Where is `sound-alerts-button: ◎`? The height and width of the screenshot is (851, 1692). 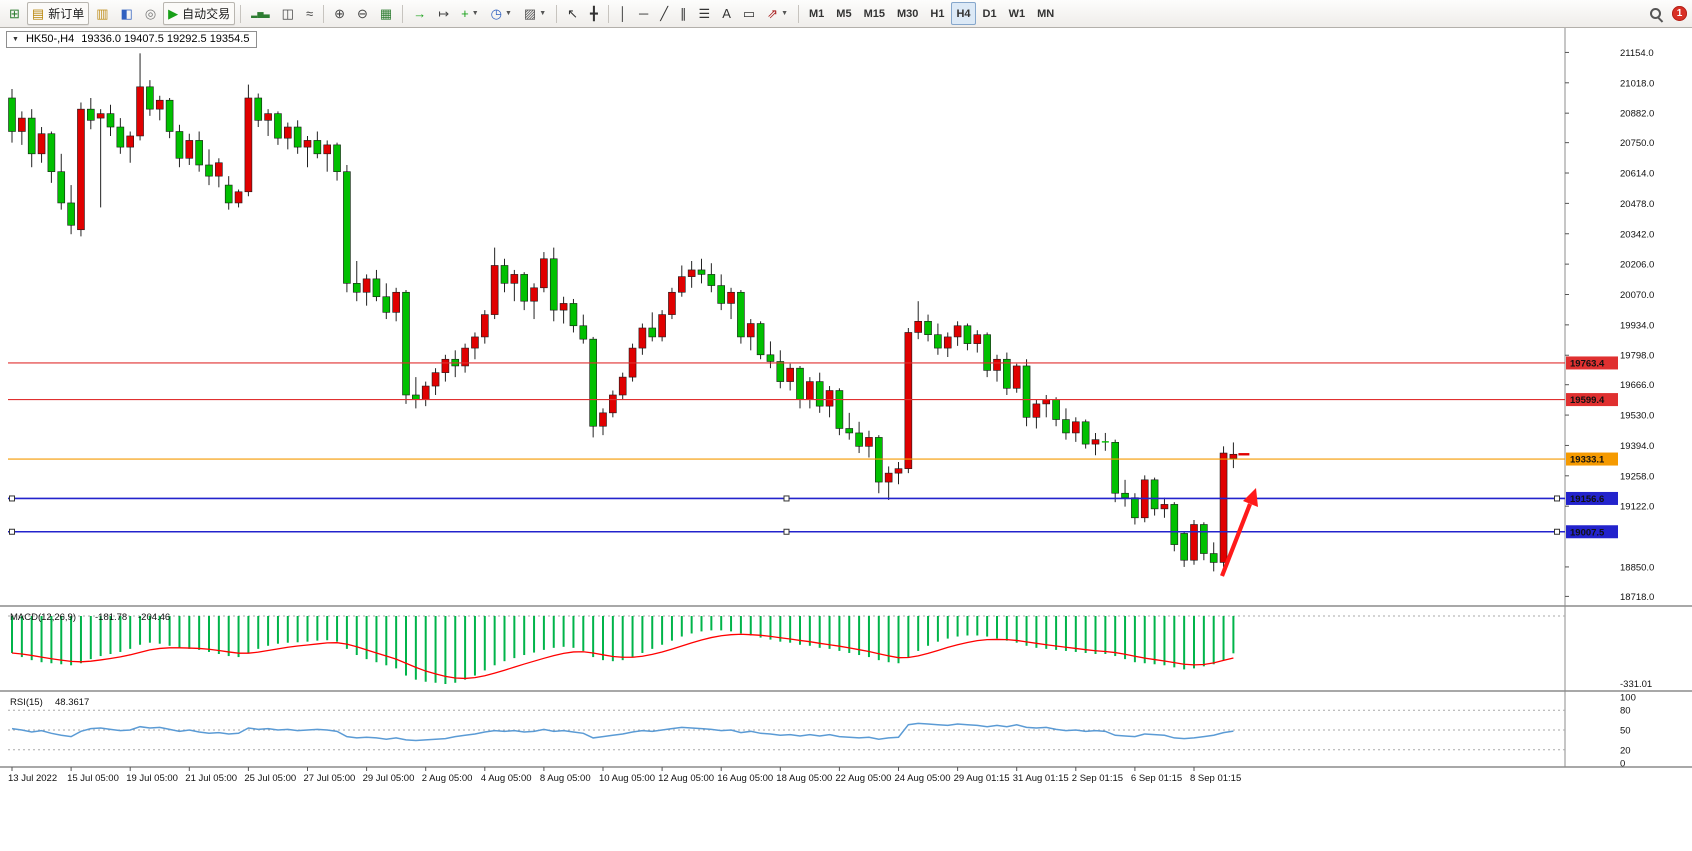
sound-alerts-button: ◎ is located at coordinates (150, 13).